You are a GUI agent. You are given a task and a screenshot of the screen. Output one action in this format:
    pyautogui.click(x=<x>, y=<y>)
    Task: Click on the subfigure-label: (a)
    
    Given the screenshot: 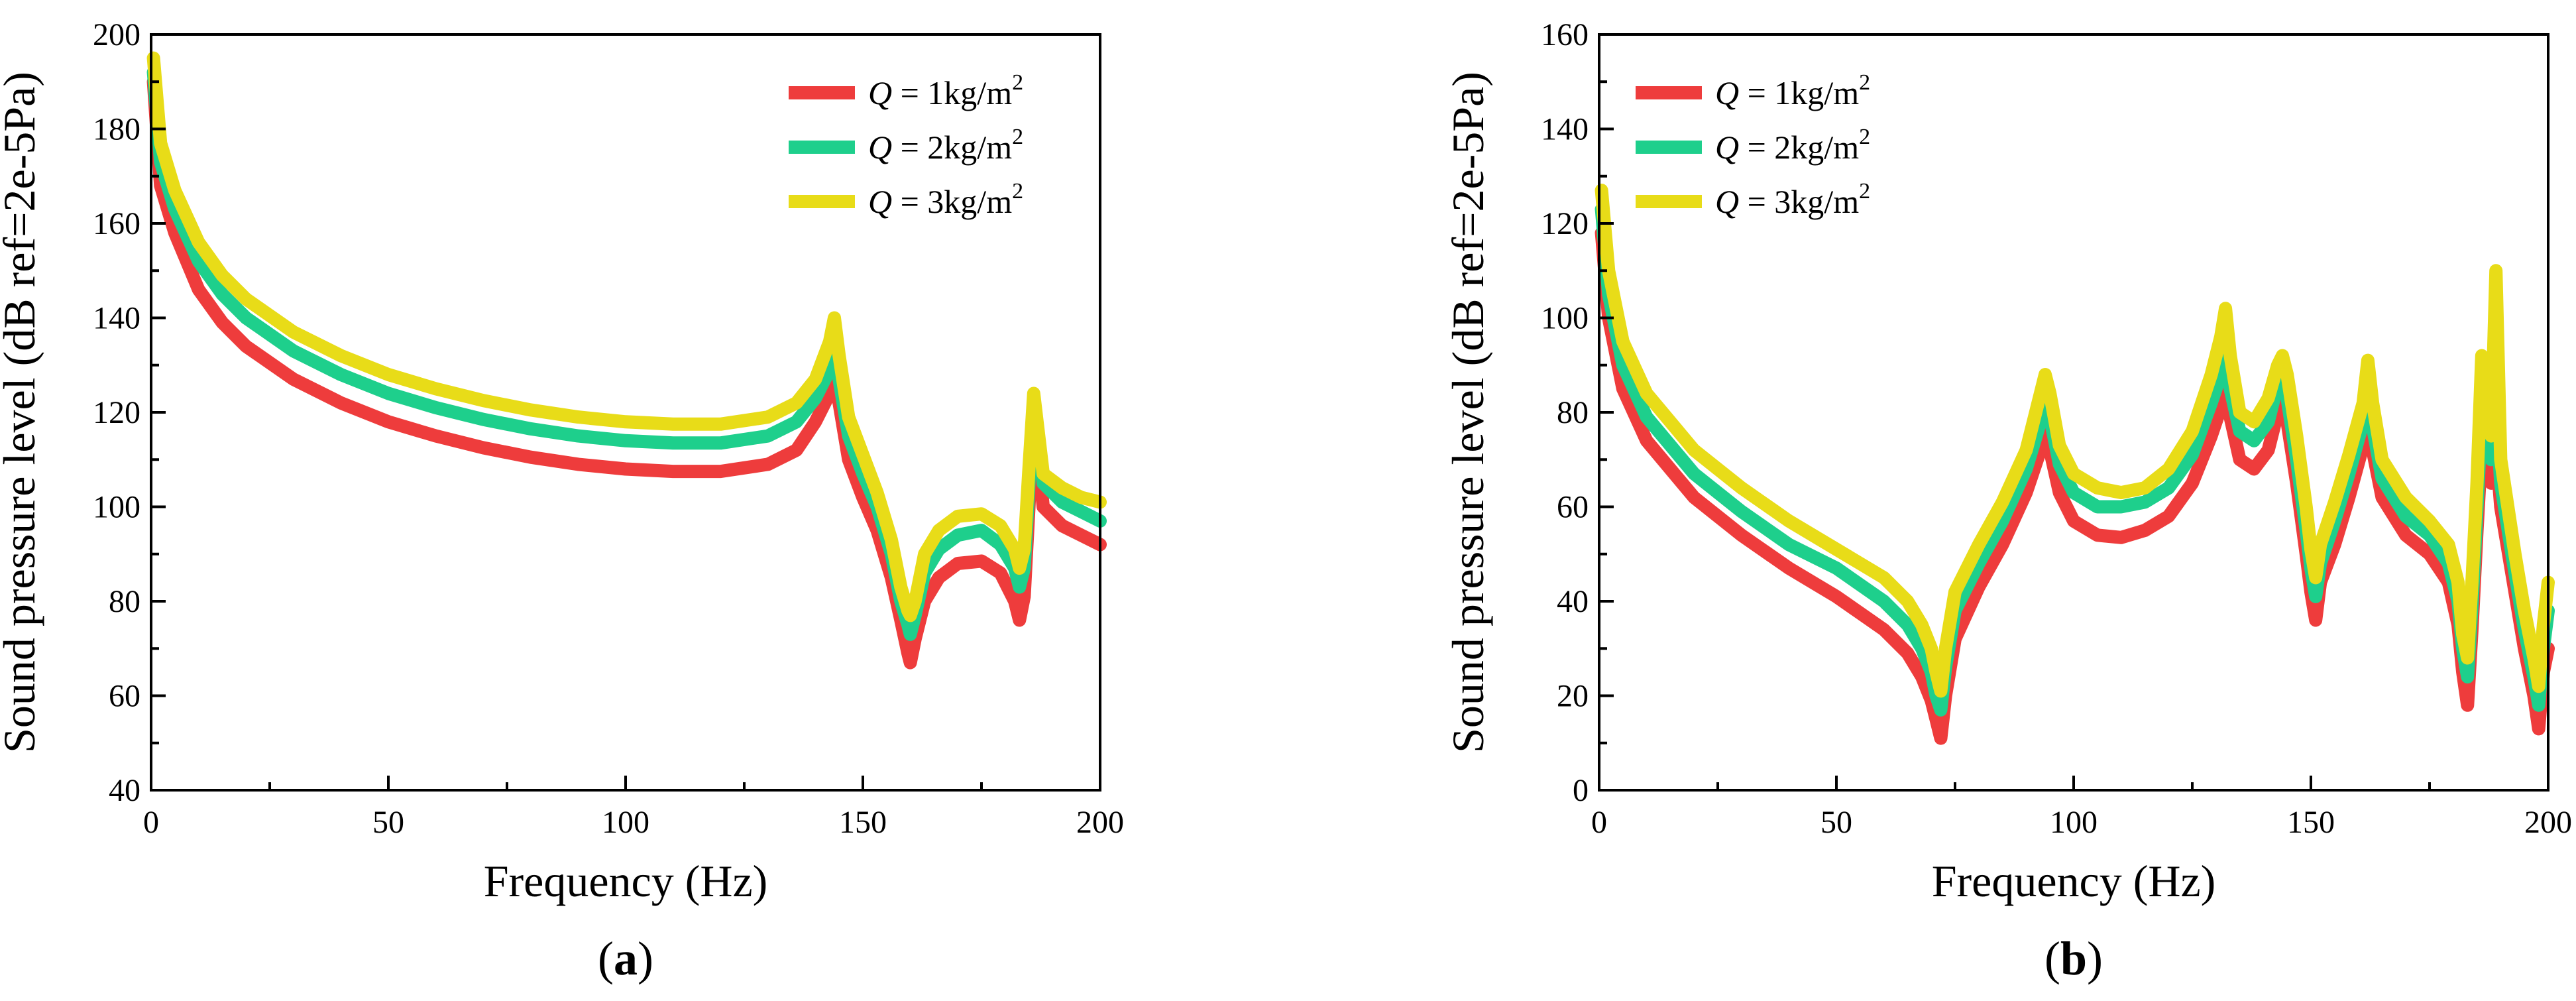 What is the action you would take?
    pyautogui.click(x=626, y=958)
    